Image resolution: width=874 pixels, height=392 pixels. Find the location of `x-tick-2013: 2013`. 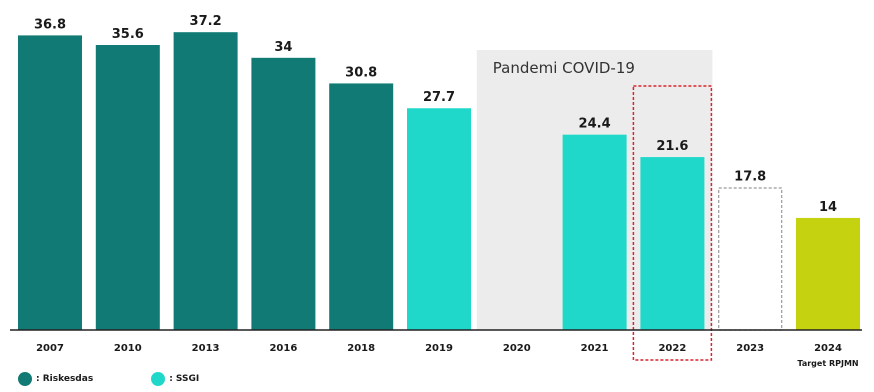

x-tick-2013: 2013 is located at coordinates (206, 348).